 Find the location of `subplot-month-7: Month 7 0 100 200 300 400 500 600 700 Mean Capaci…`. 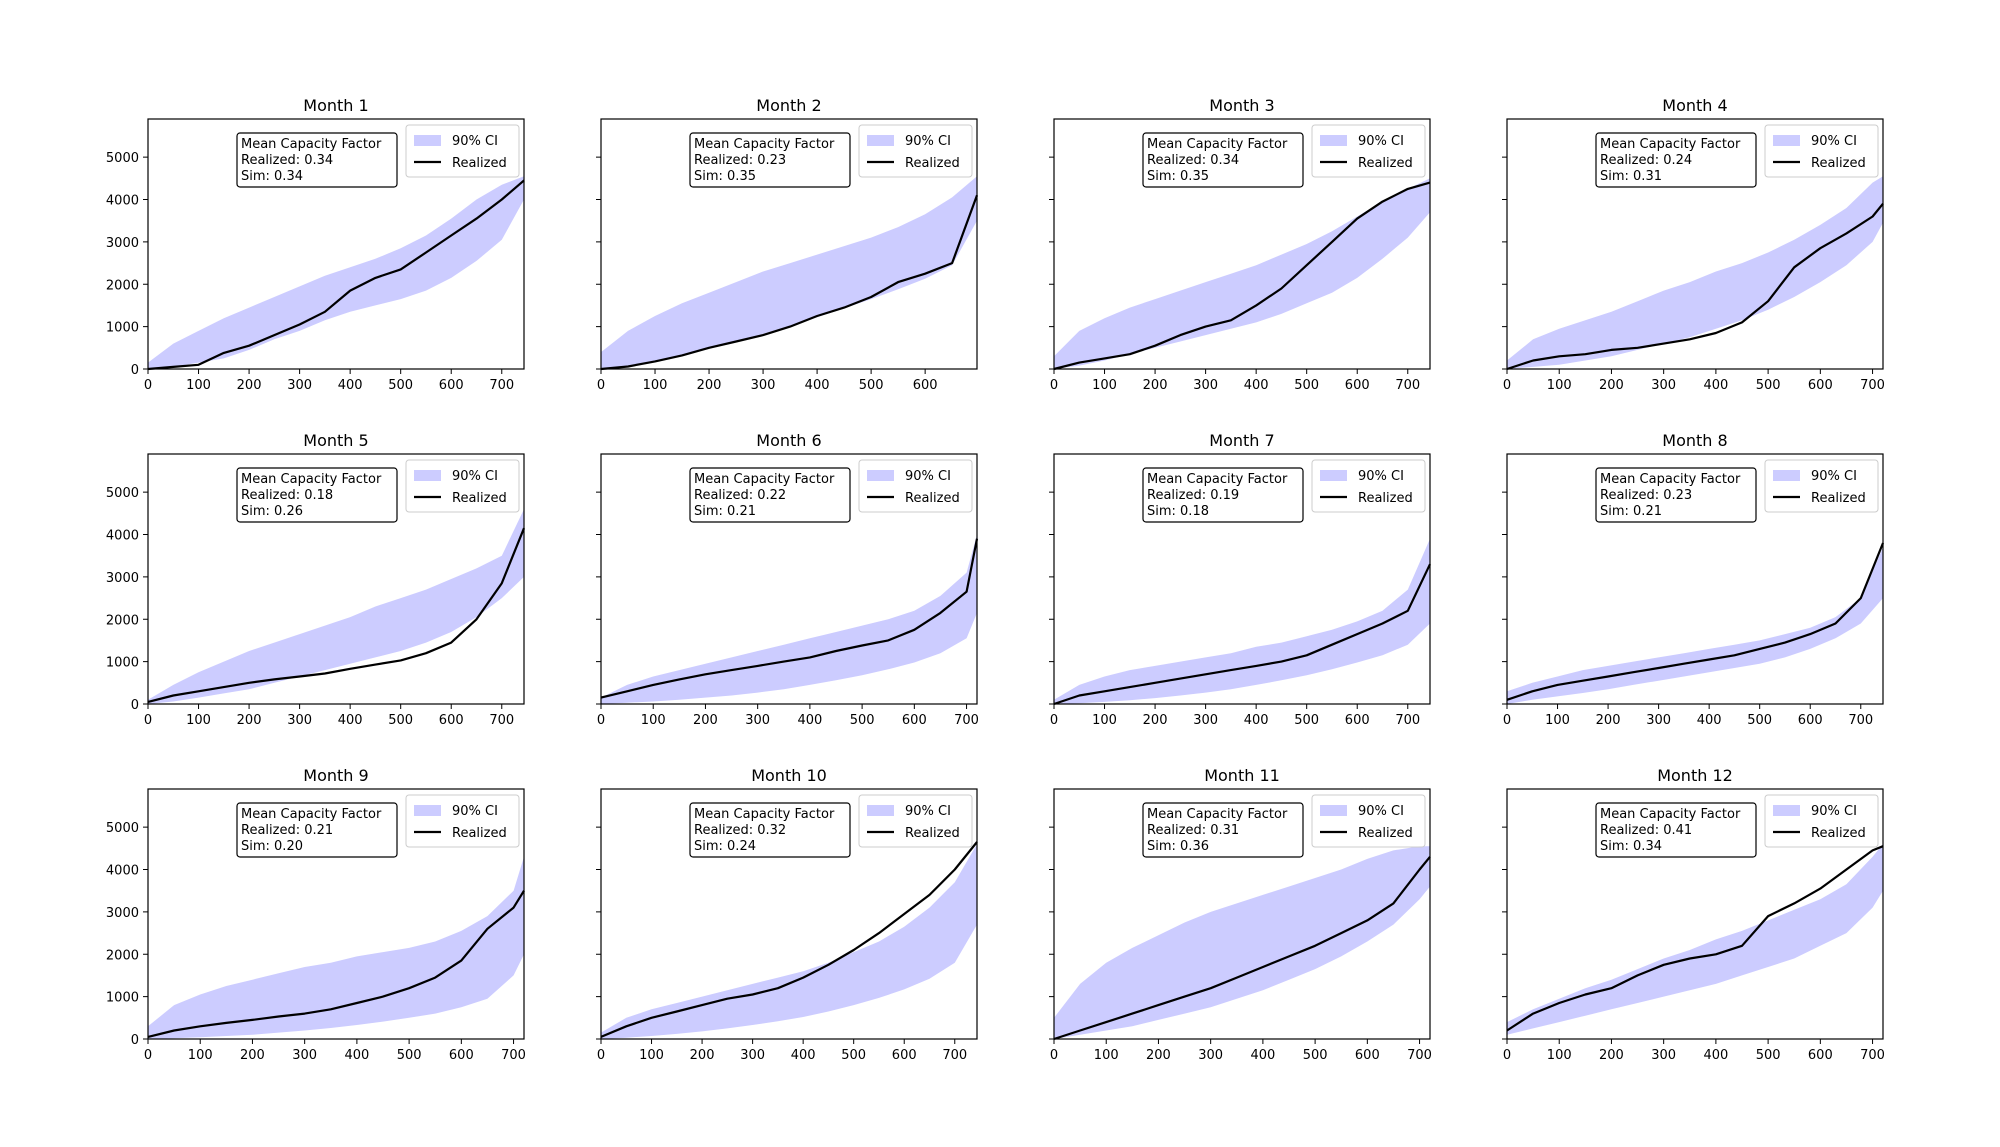

subplot-month-7: Month 7 0 100 200 300 400 500 600 700 Mean Capaci… is located at coordinates (1240, 579).